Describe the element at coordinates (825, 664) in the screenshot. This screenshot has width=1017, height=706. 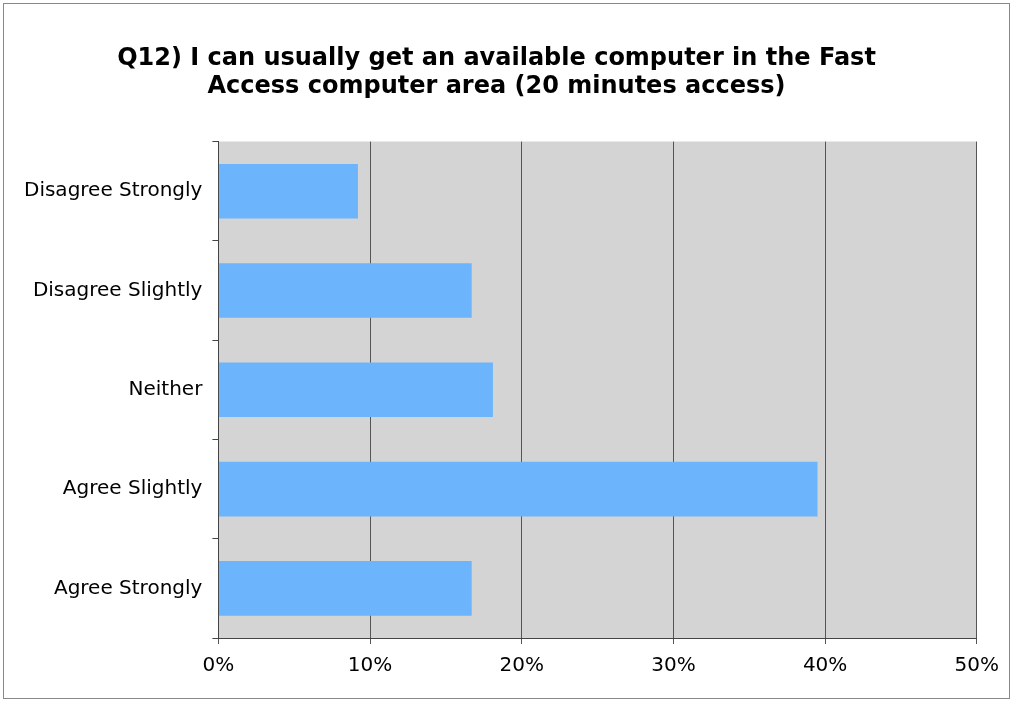
I see `x-tick-label: 40%` at that location.